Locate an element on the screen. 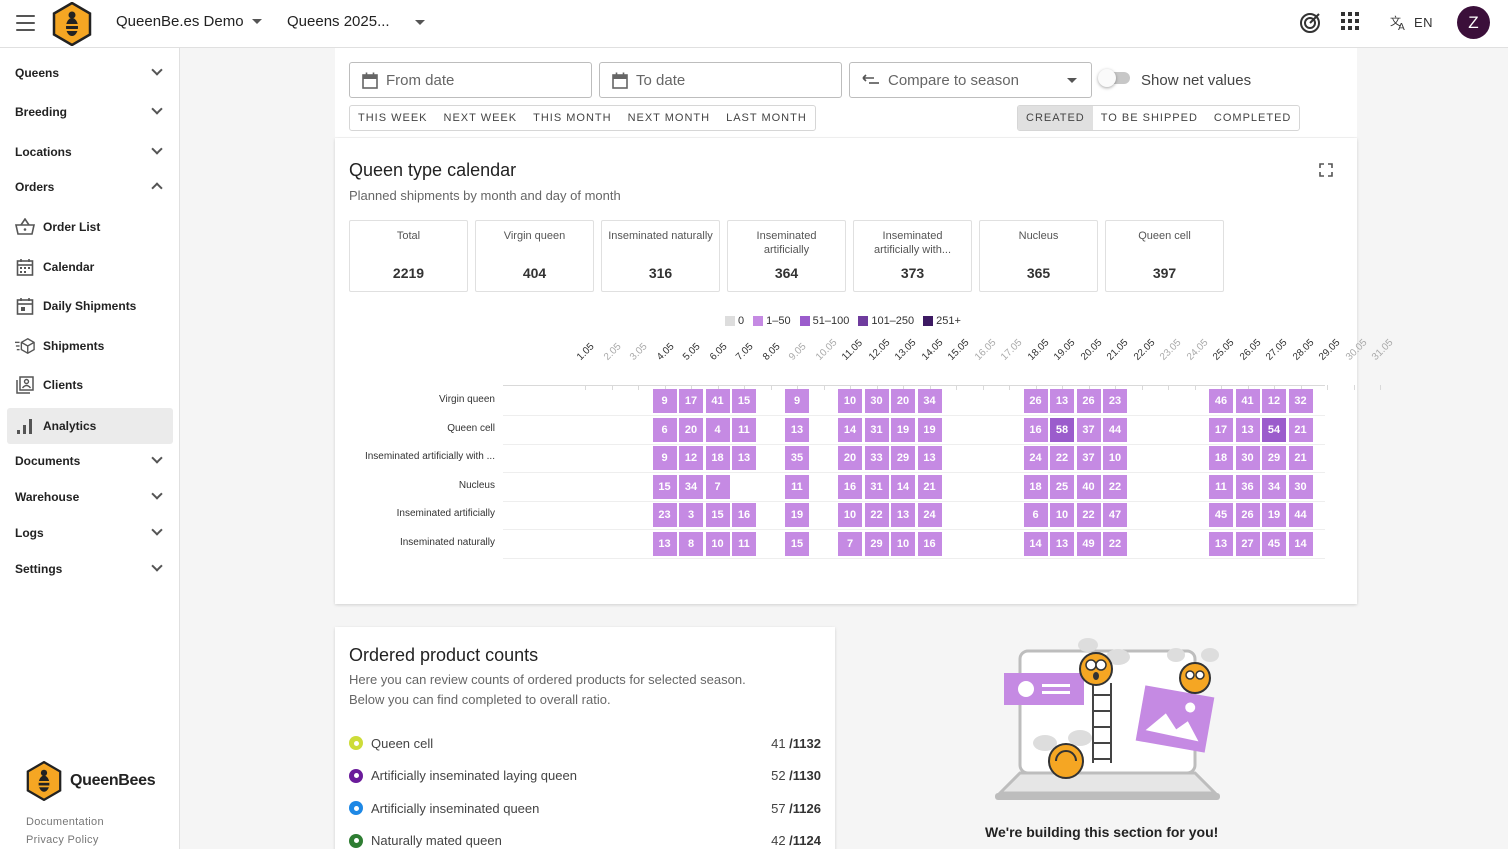 The height and width of the screenshot is (849, 1508). heatmap-cell: 54 is located at coordinates (1274, 429).